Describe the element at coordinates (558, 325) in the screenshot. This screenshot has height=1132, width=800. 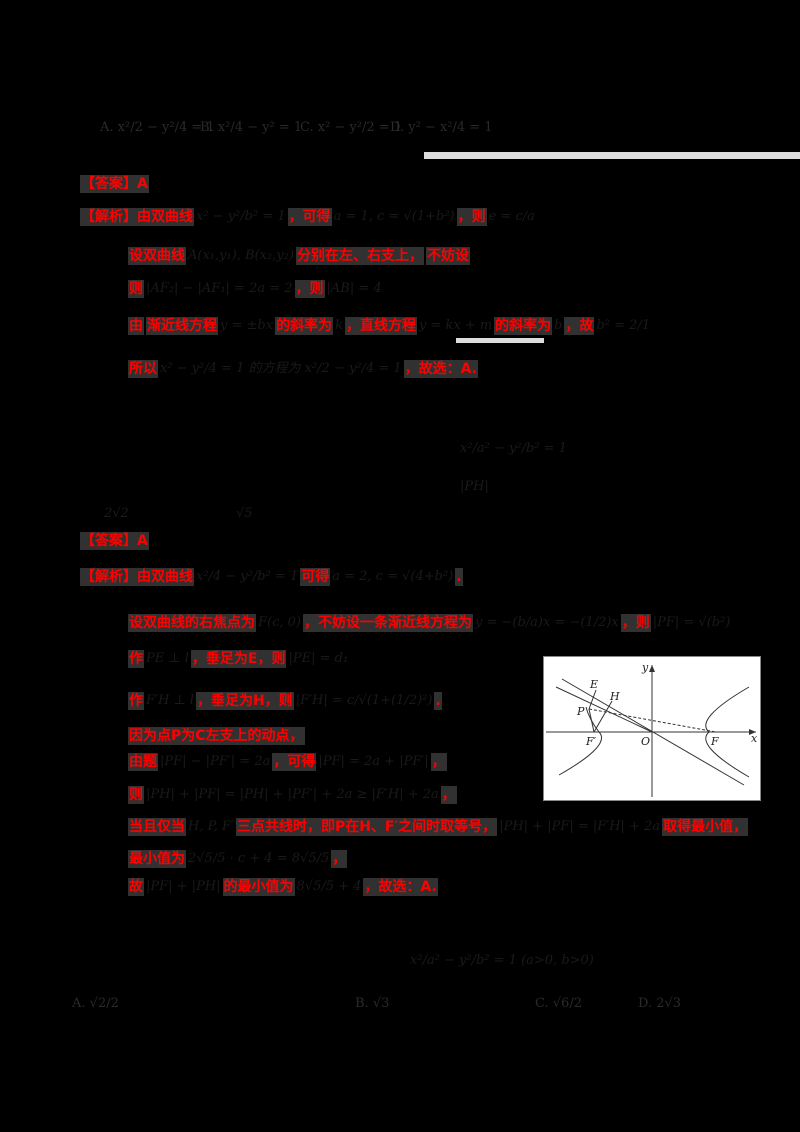
I see `math-formula: b` at that location.